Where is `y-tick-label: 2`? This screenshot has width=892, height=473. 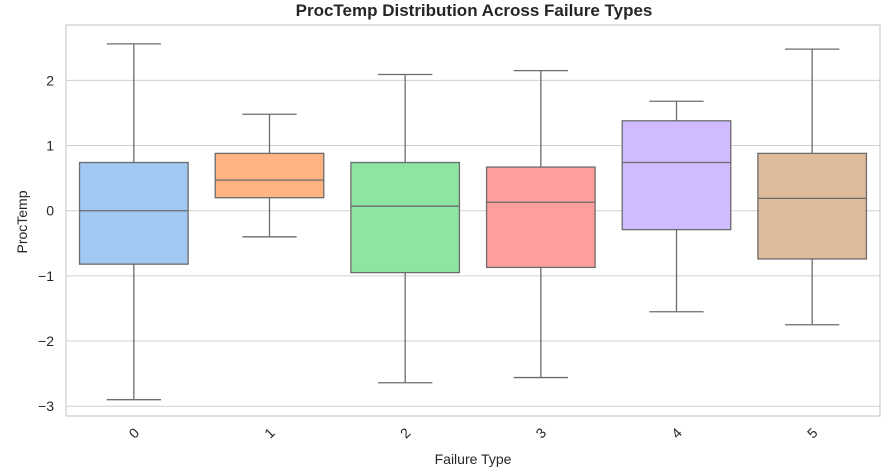
y-tick-label: 2 is located at coordinates (50, 80).